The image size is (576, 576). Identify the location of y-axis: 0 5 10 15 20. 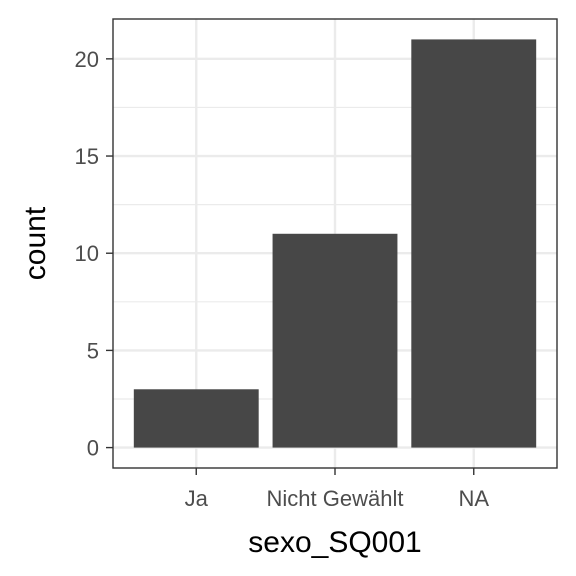
(94, 254).